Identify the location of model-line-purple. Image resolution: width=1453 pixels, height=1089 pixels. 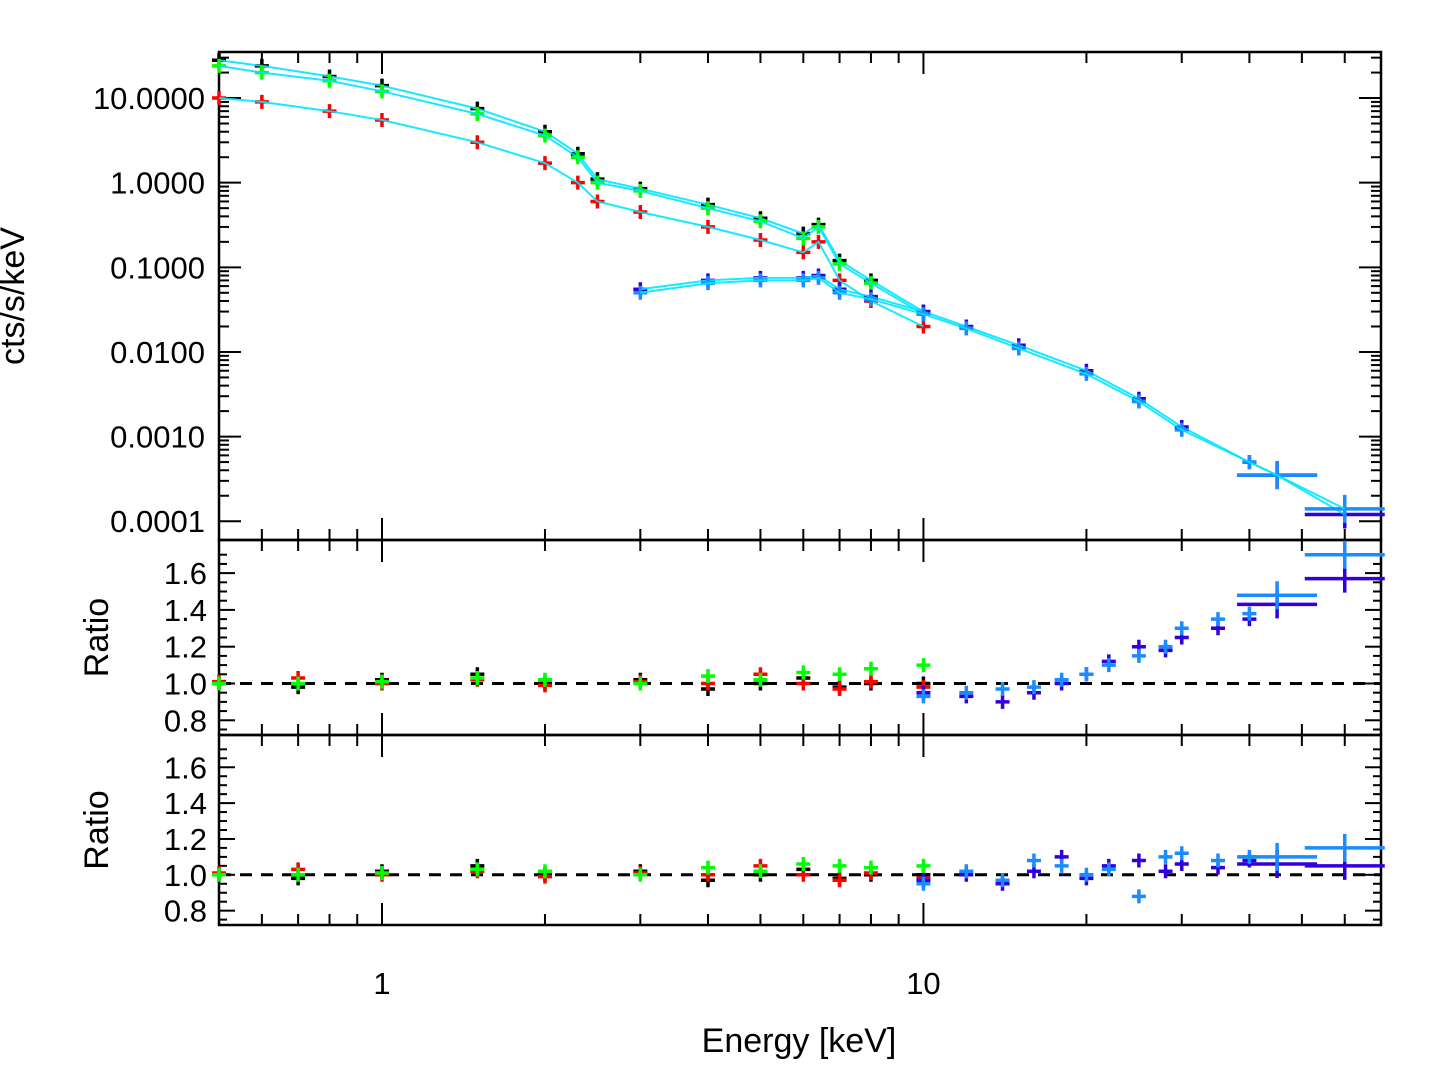
(993, 395).